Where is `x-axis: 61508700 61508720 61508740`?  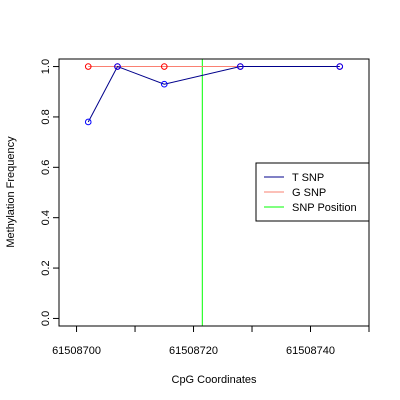 x-axis: 61508700 61508720 61508740 is located at coordinates (211, 341).